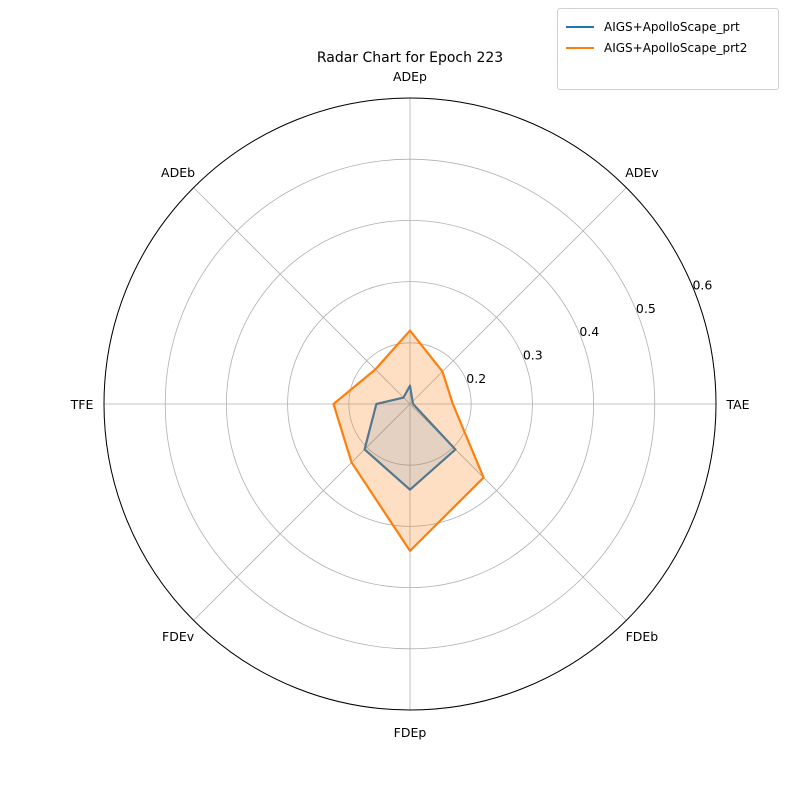  Describe the element at coordinates (737, 404) in the screenshot. I see `axis-label-tae: TAE` at that location.